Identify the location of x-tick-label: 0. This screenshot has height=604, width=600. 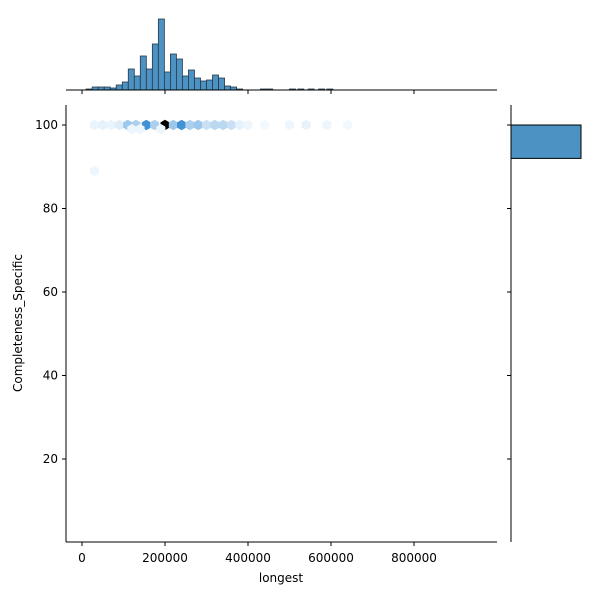
(82, 558).